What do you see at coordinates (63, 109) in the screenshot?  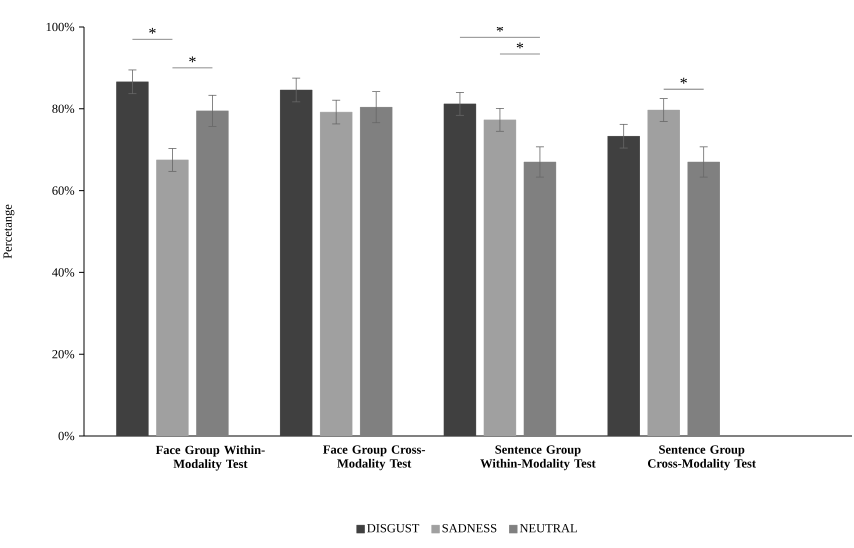 I see `y-tick-label: 80%` at bounding box center [63, 109].